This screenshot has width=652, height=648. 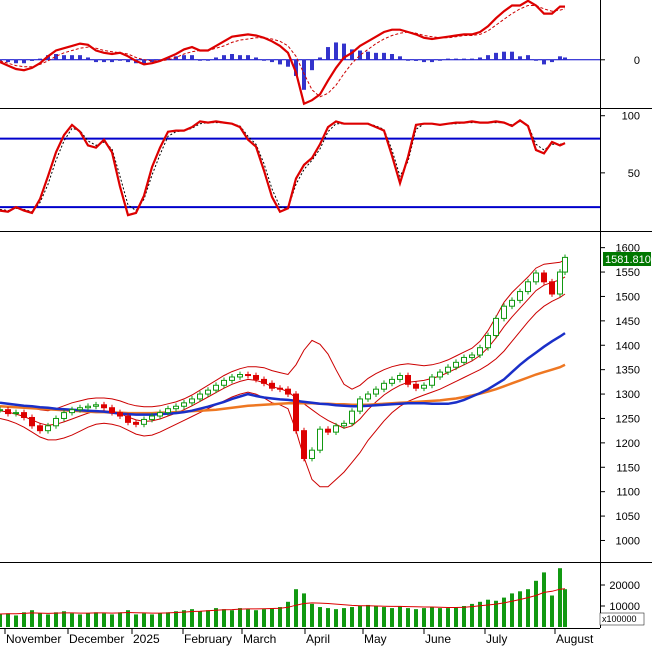 I want to click on y-tick-label: 1600, so click(x=628, y=249).